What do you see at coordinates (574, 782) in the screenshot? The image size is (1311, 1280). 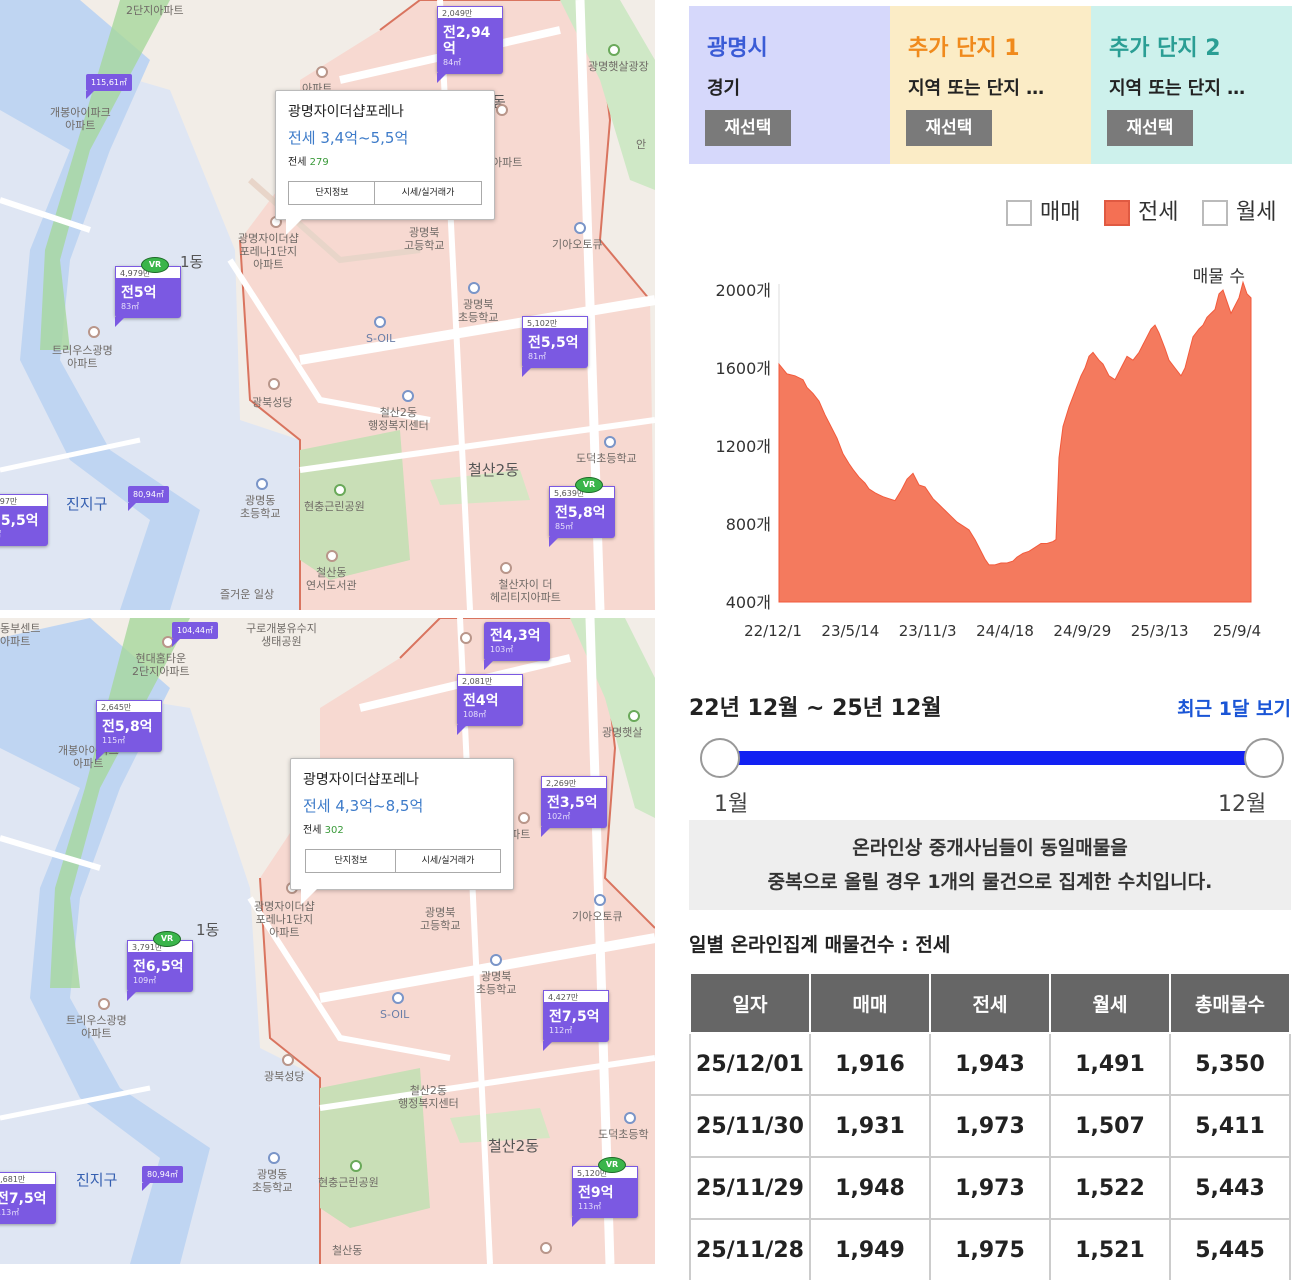 I see `marker-price-per: 2,269만` at bounding box center [574, 782].